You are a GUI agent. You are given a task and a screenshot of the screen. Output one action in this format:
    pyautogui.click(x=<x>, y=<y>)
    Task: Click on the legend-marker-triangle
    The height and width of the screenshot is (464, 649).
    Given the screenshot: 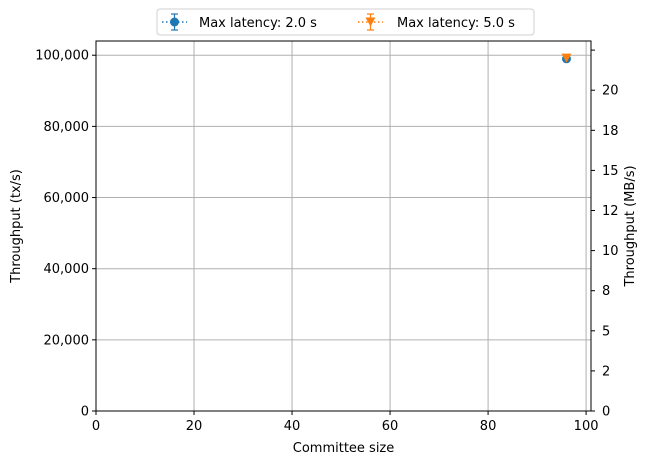 What is the action you would take?
    pyautogui.click(x=370, y=22)
    